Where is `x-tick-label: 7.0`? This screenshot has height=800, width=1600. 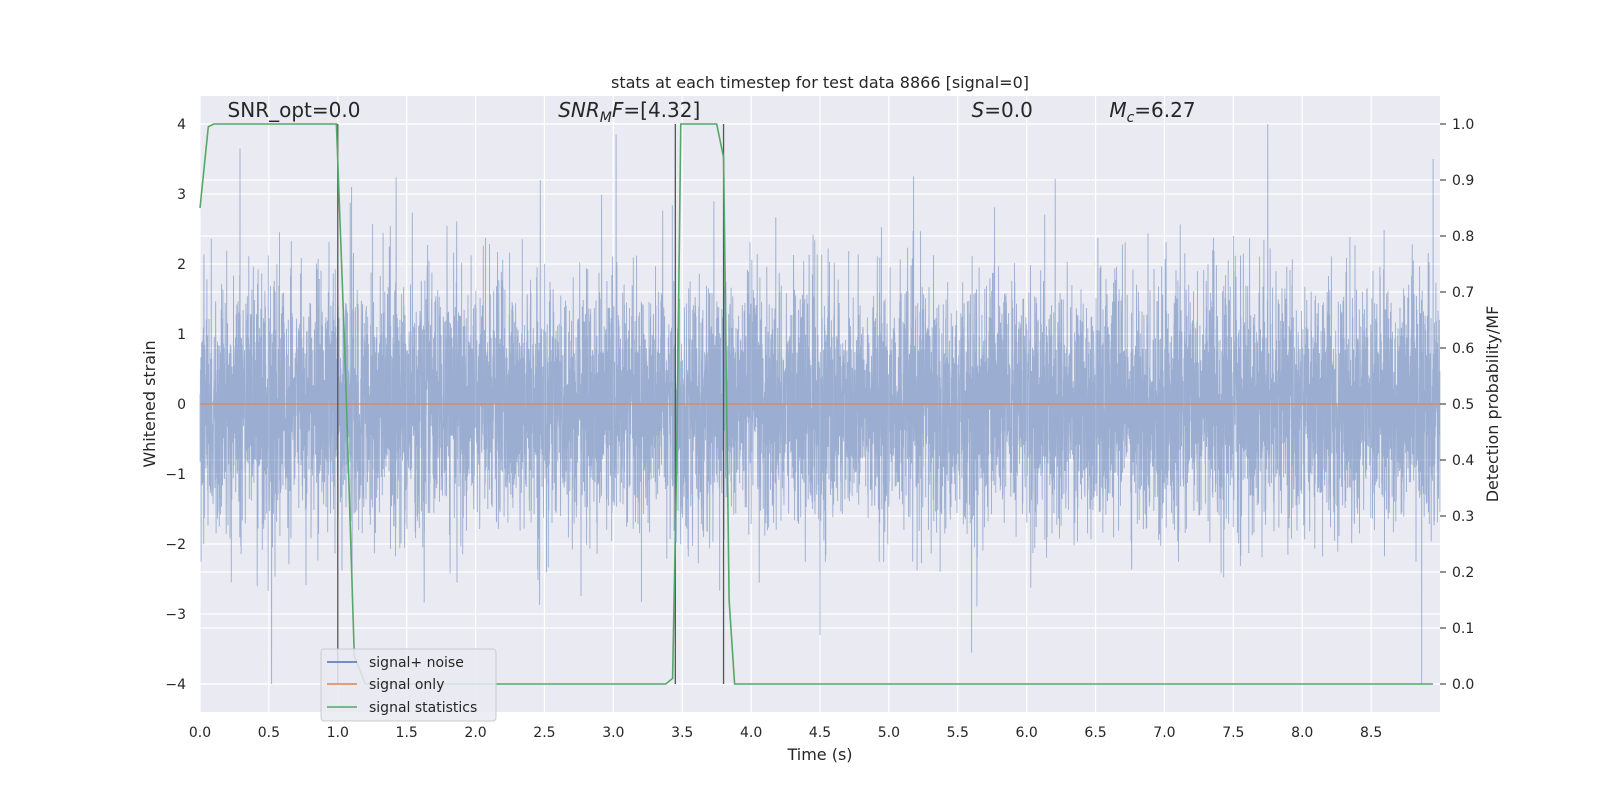
x-tick-label: 7.0 is located at coordinates (1164, 733).